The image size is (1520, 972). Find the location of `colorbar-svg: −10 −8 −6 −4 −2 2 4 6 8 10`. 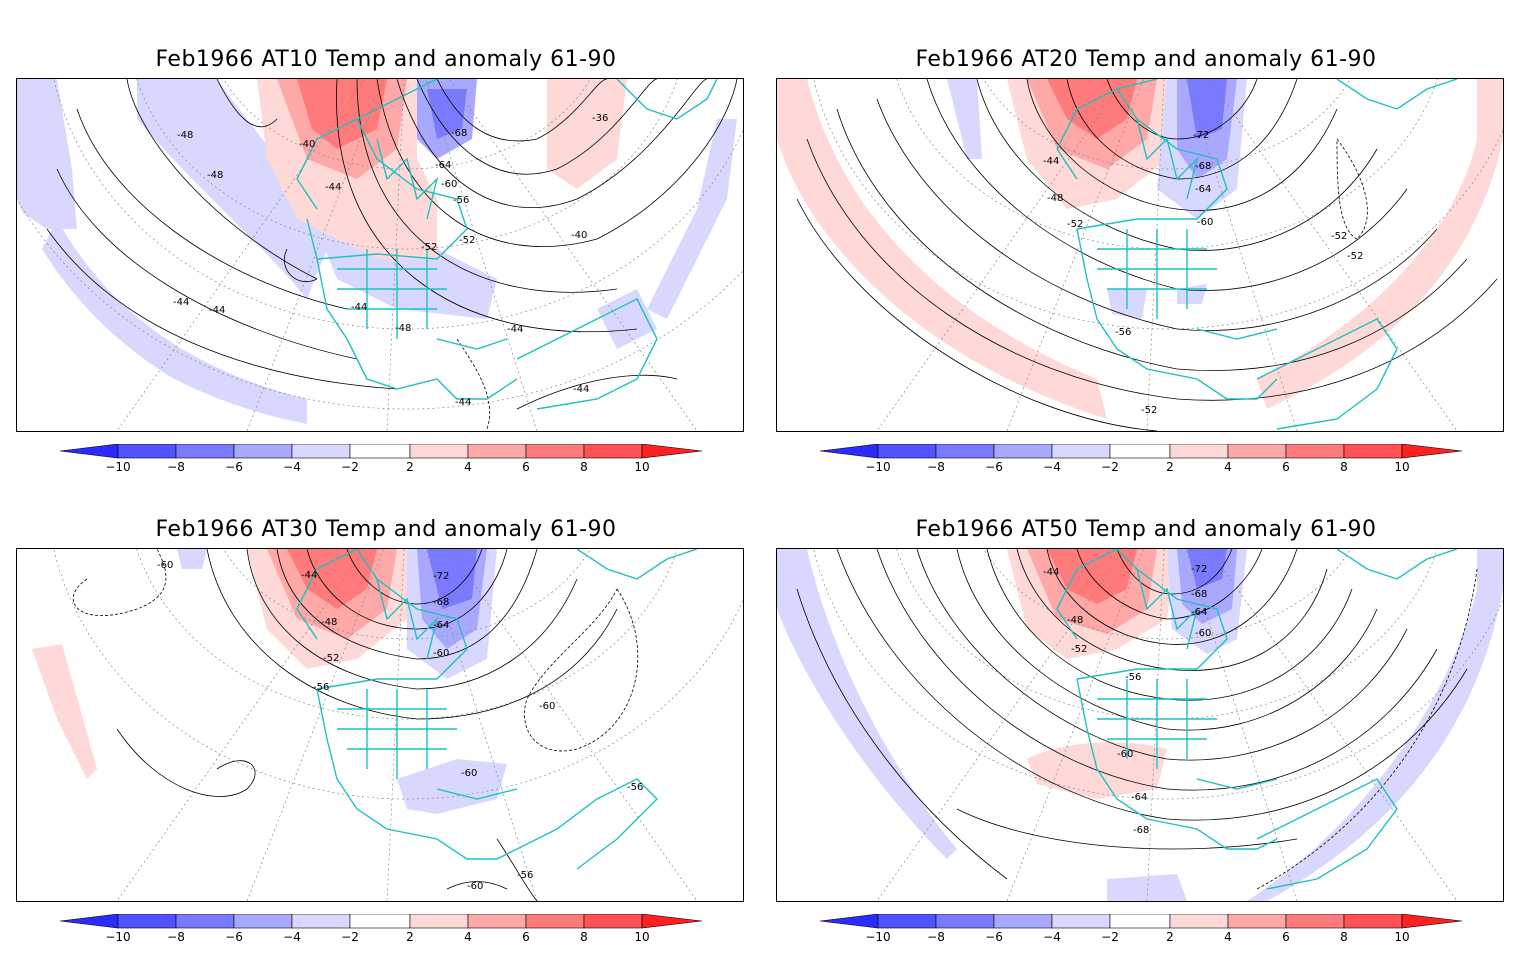

colorbar-svg: −10 −8 −6 −4 −2 2 4 6 8 10 is located at coordinates (381, 459).